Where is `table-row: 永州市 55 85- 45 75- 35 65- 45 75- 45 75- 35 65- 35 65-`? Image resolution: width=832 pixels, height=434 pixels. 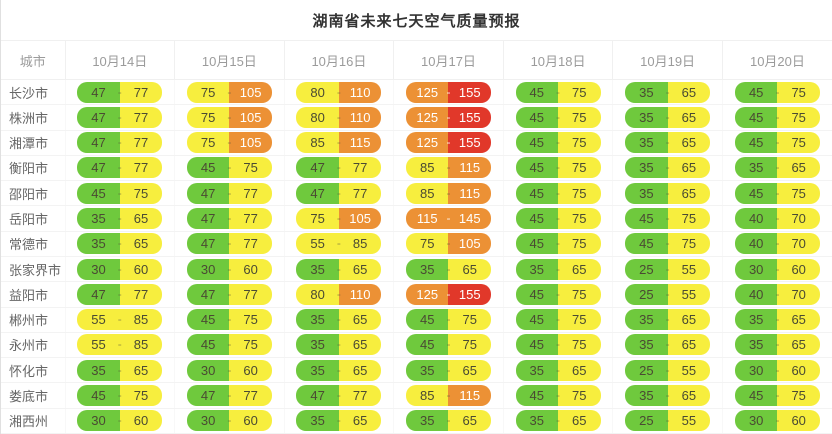
table-row: 永州市 55 85- 45 75- 35 65- 45 75- 45 75- 35 65- 35 65- is located at coordinates (416, 345).